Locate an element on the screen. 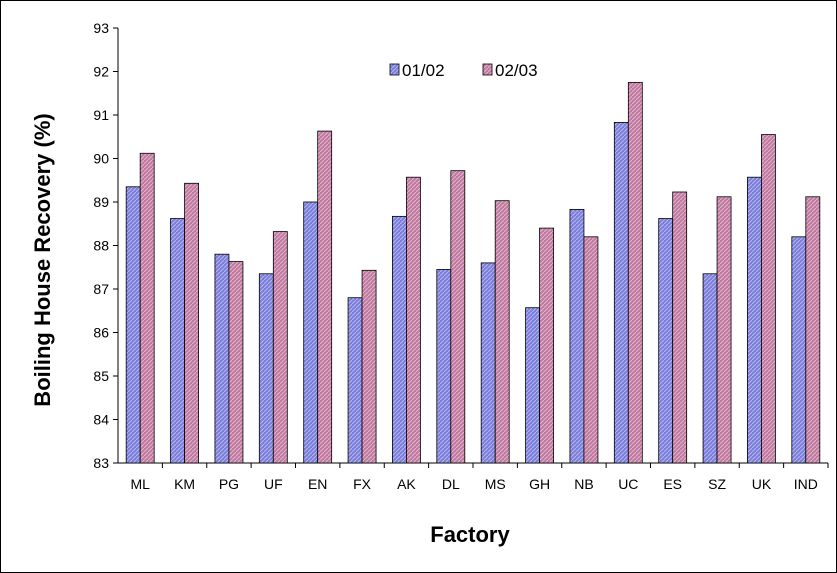  x-tick-label: ML is located at coordinates (140, 484).